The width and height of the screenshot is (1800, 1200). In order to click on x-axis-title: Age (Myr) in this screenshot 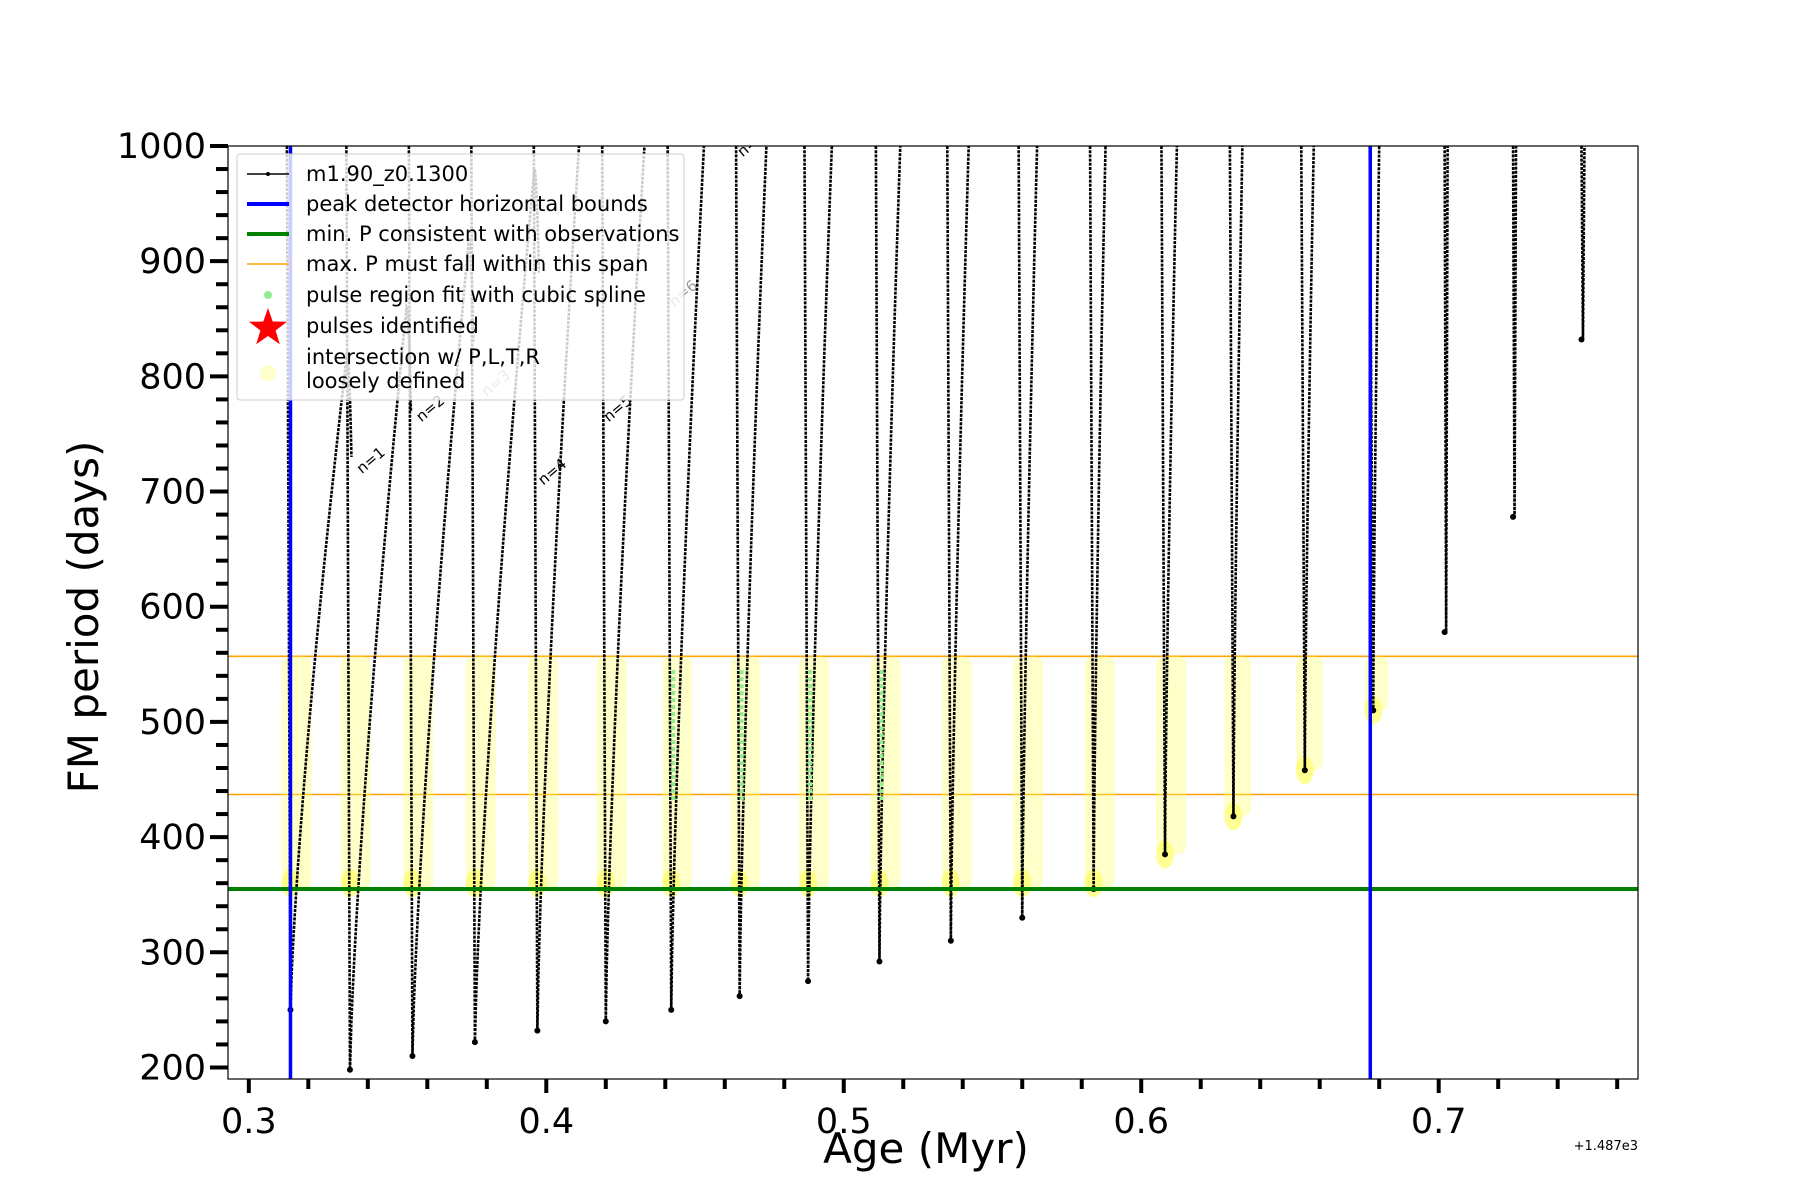, I will do `click(926, 1148)`.